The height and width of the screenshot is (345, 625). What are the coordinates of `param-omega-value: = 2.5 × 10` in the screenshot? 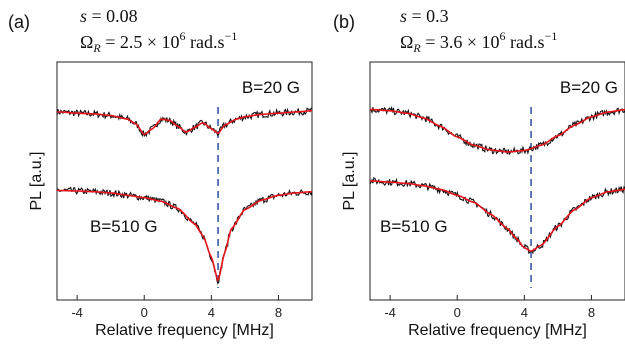 It's located at (140, 42).